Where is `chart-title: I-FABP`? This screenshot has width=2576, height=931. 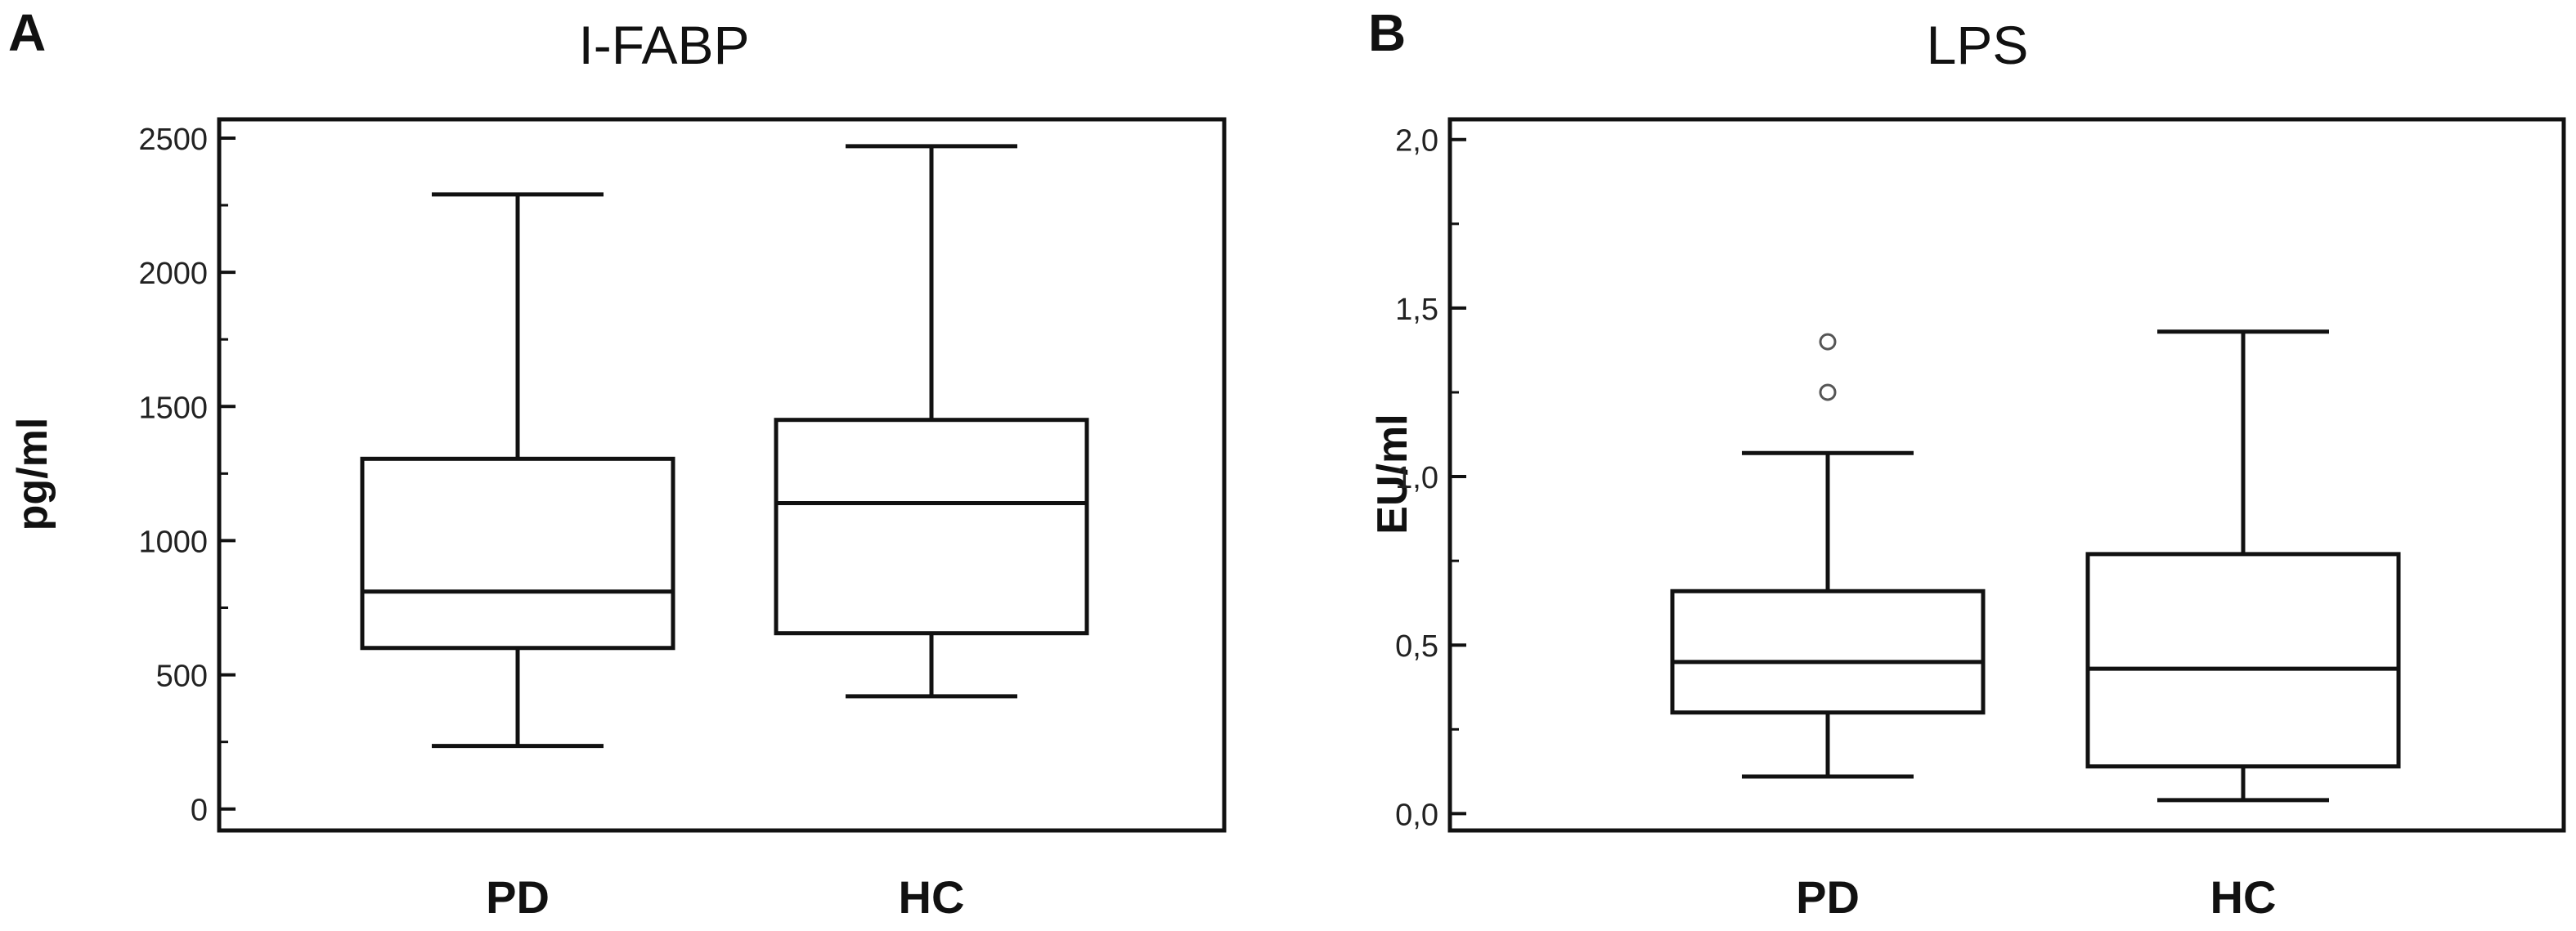
chart-title: I-FABP is located at coordinates (664, 45).